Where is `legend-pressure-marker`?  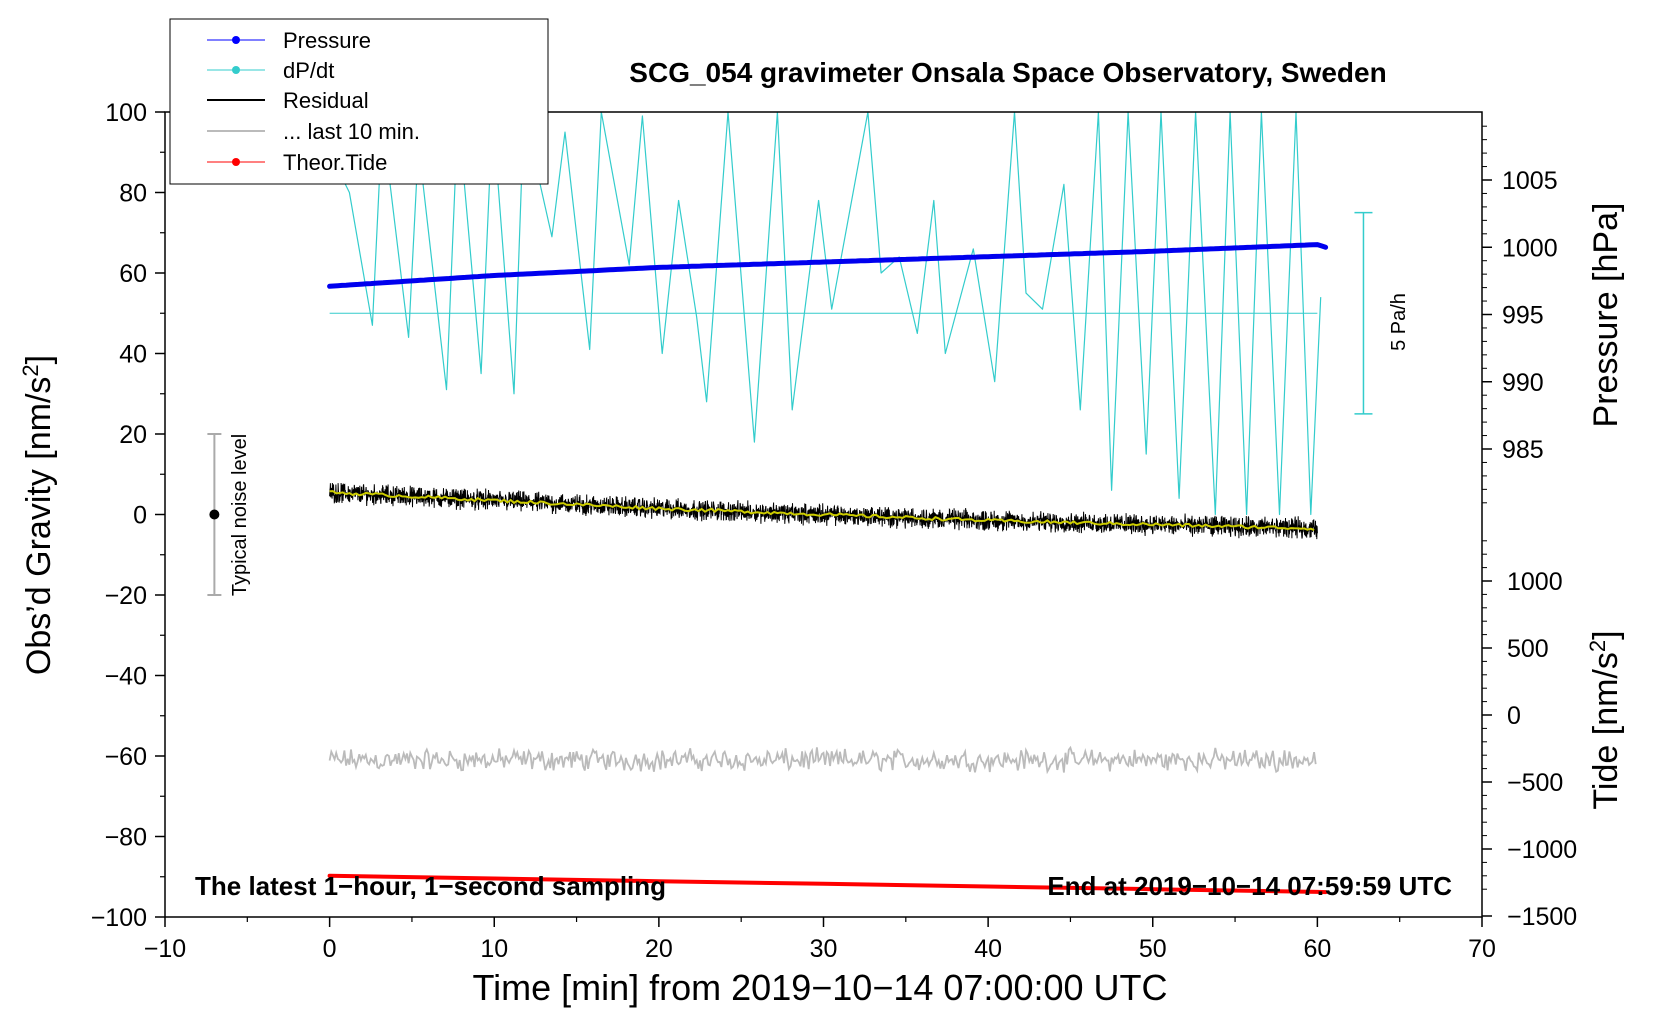
legend-pressure-marker is located at coordinates (236, 40).